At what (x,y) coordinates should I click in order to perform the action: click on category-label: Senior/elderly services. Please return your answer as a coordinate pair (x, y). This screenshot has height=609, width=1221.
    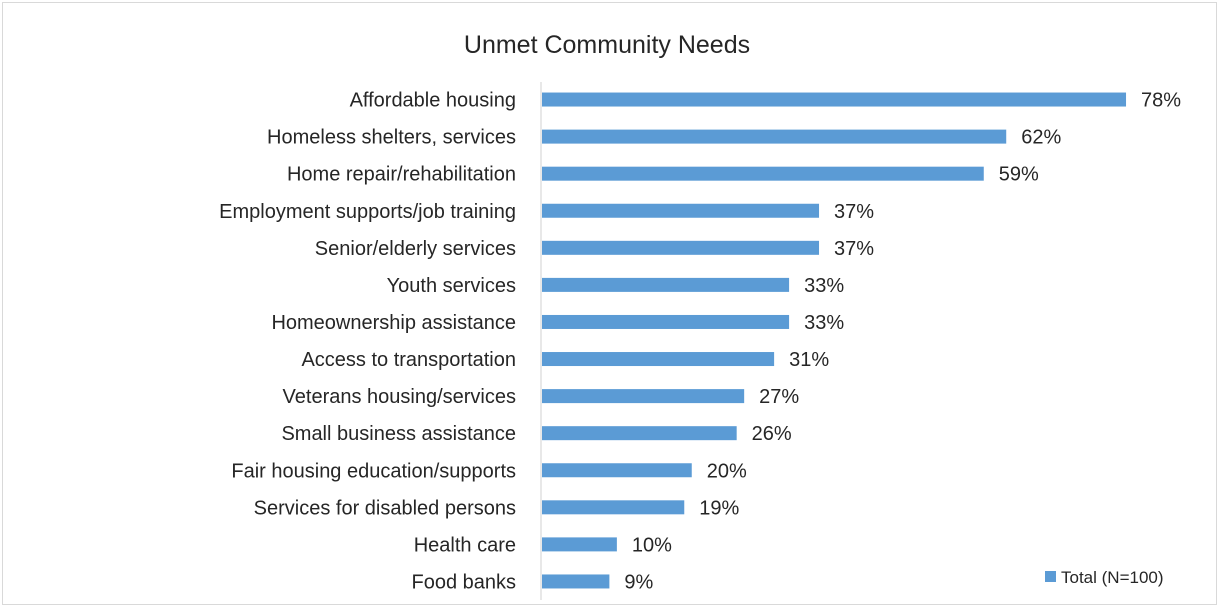
    Looking at the image, I should click on (415, 249).